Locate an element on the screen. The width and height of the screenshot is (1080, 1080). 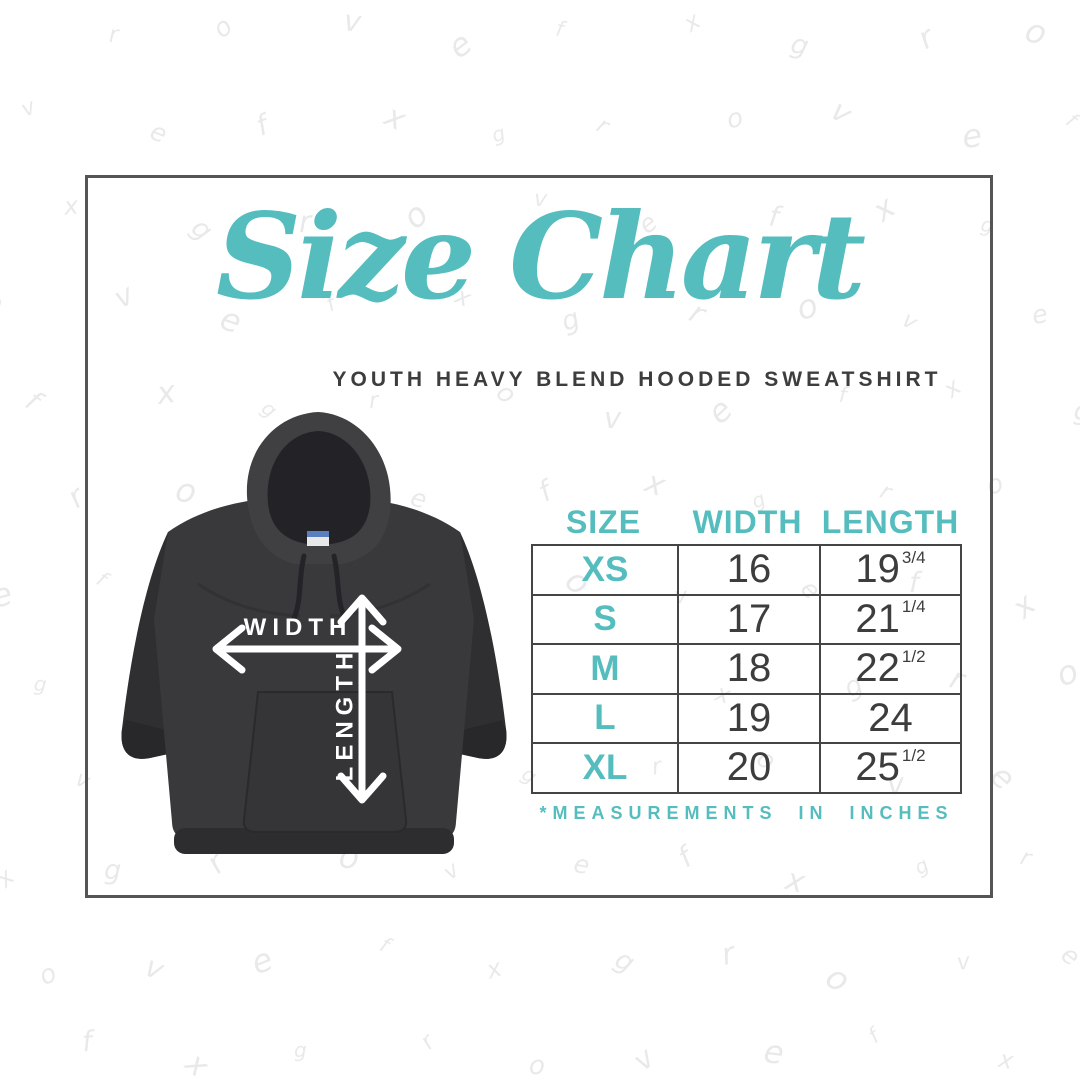
table-row: L 19 24 is located at coordinates (746, 717).